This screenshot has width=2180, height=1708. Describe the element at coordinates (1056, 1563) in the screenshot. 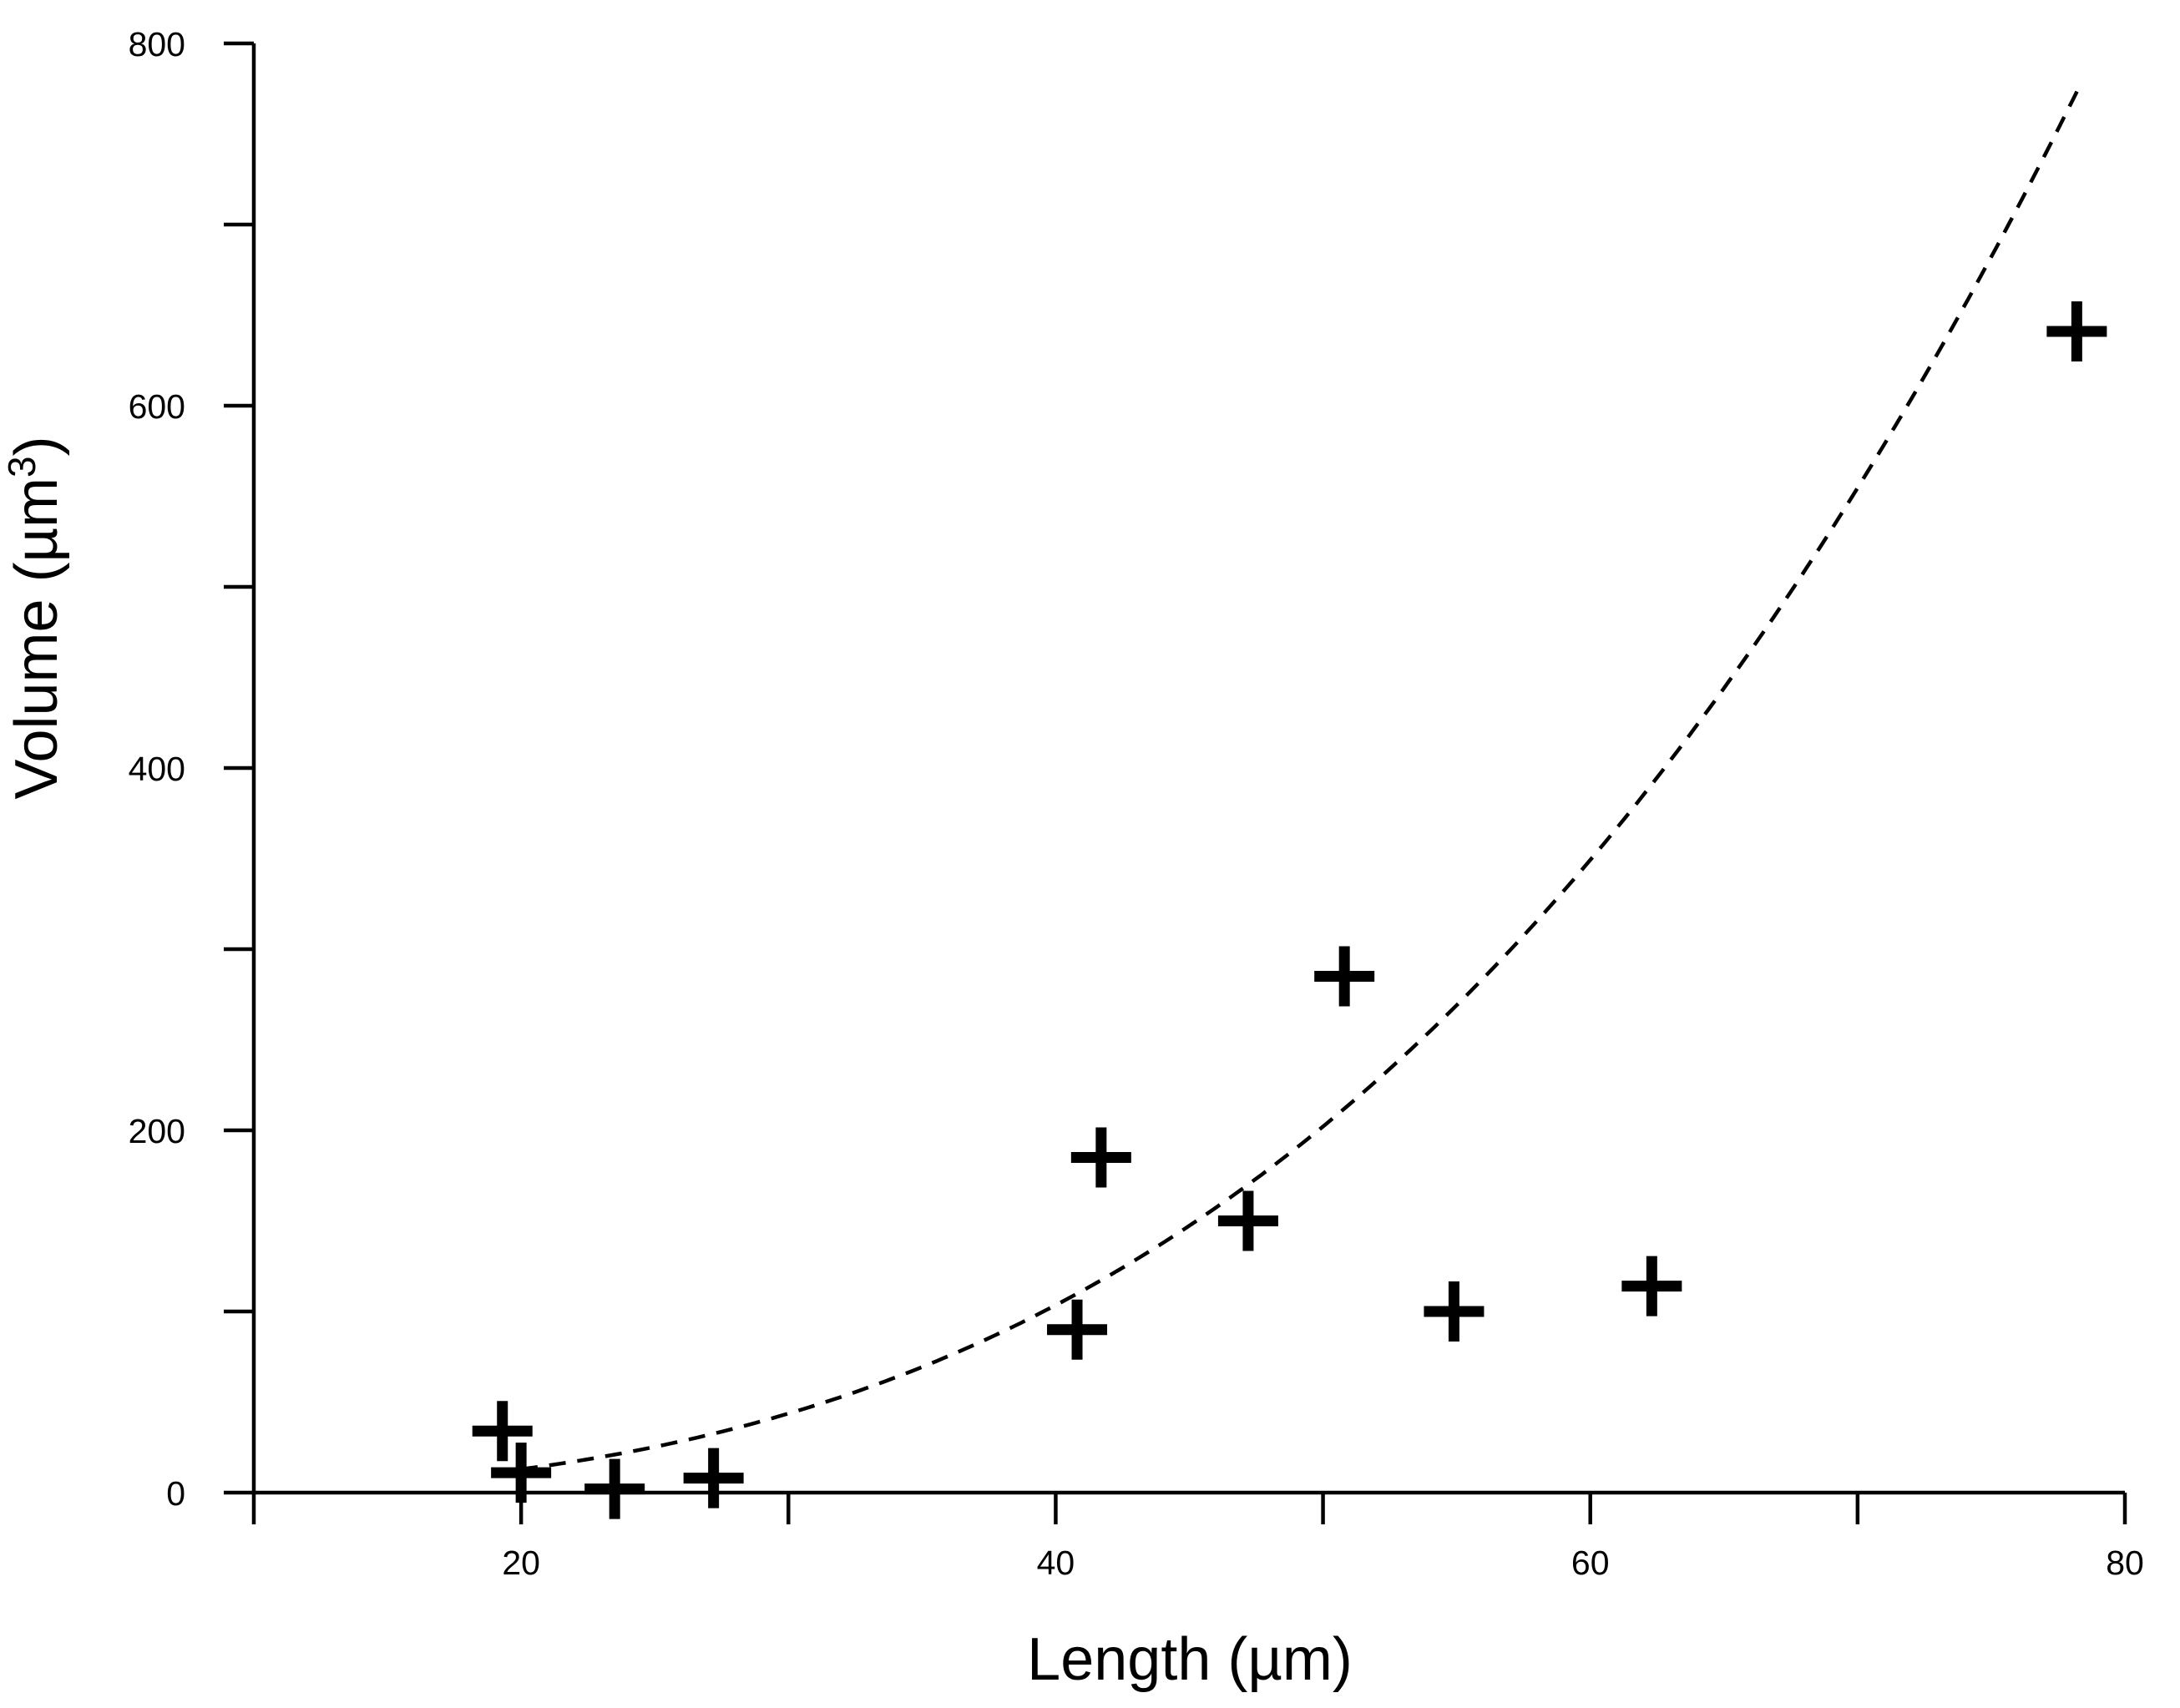

I see `x-tick-label-40: 40` at that location.